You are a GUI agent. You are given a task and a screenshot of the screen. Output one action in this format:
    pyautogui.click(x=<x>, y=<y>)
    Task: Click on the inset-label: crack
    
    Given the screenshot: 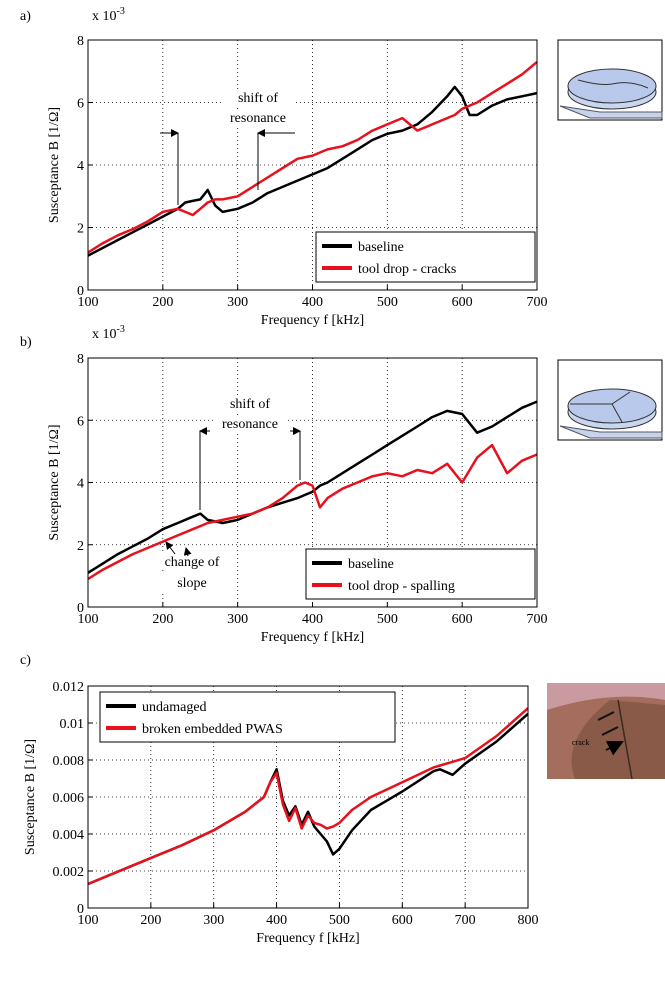 What is the action you would take?
    pyautogui.click(x=580, y=742)
    